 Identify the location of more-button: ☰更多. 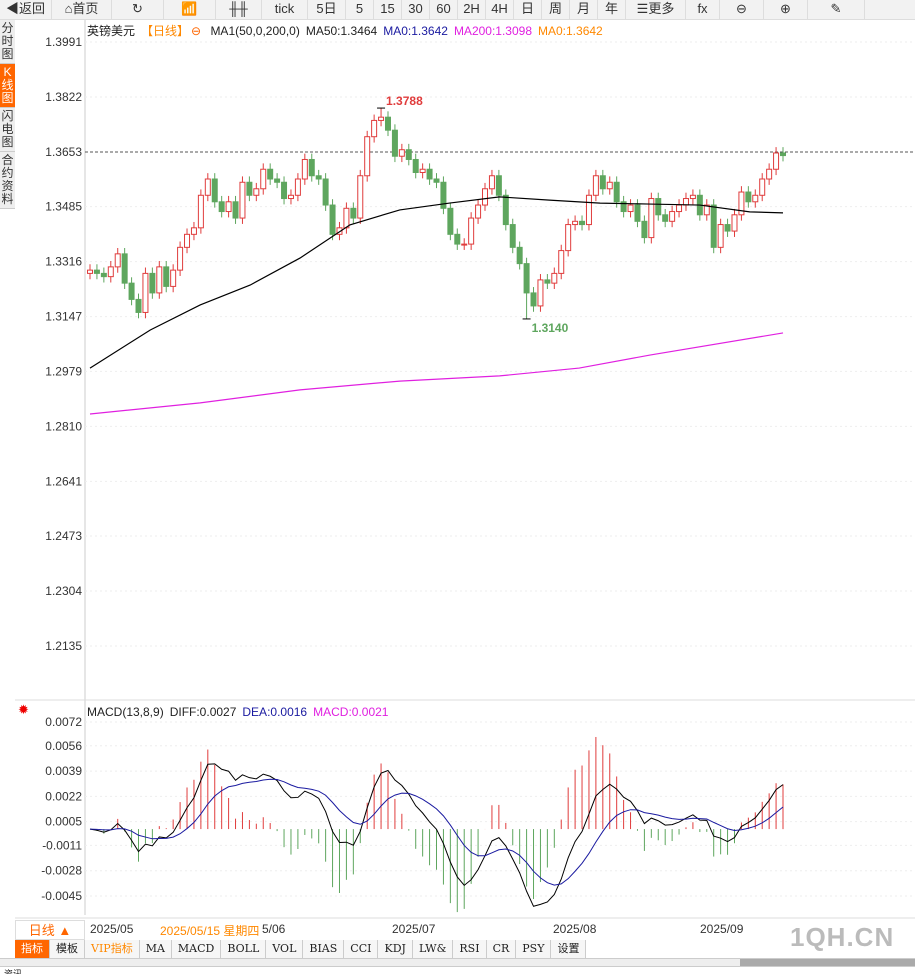
(656, 10).